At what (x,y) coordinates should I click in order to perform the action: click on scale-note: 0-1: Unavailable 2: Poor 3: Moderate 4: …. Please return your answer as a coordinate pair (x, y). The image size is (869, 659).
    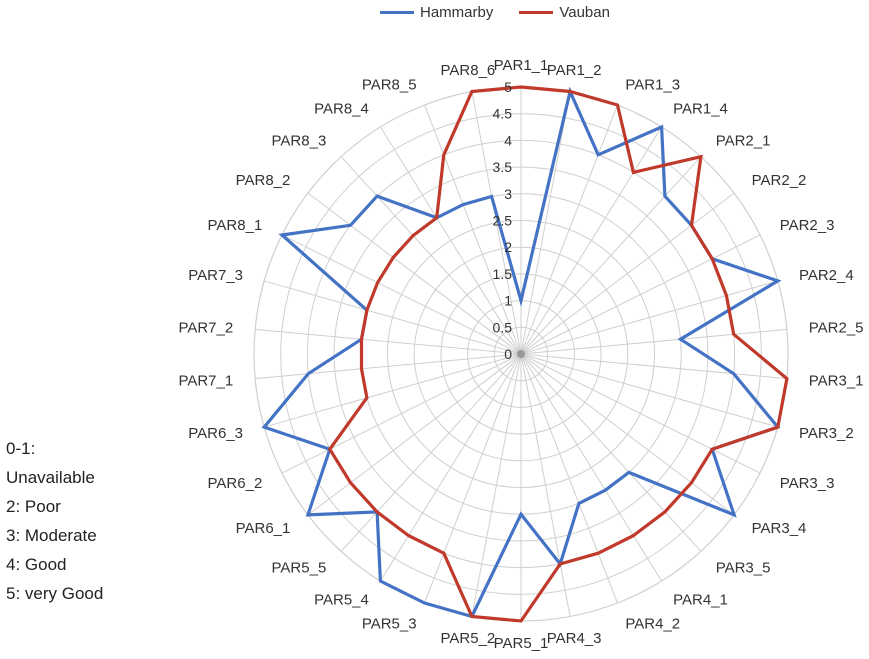
    Looking at the image, I should click on (54, 521).